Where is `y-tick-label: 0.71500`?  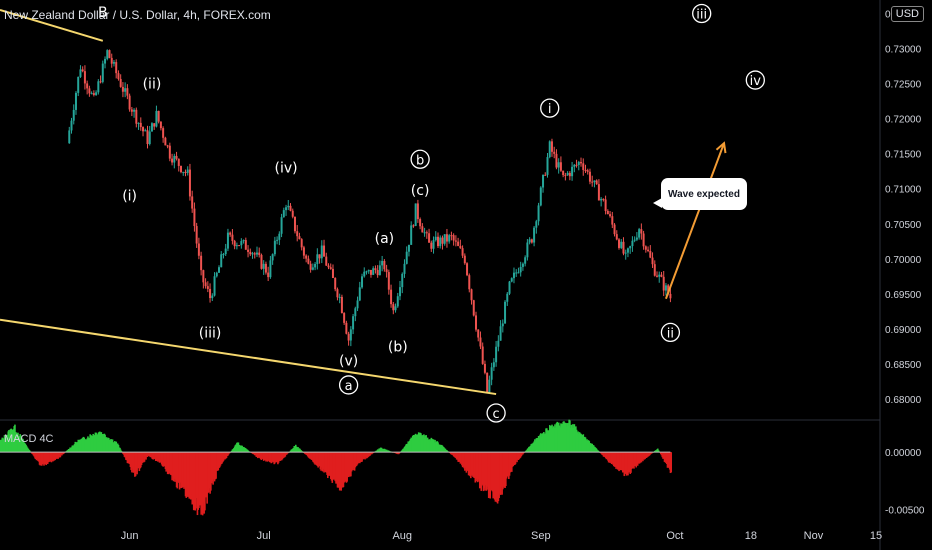 y-tick-label: 0.71500 is located at coordinates (903, 155).